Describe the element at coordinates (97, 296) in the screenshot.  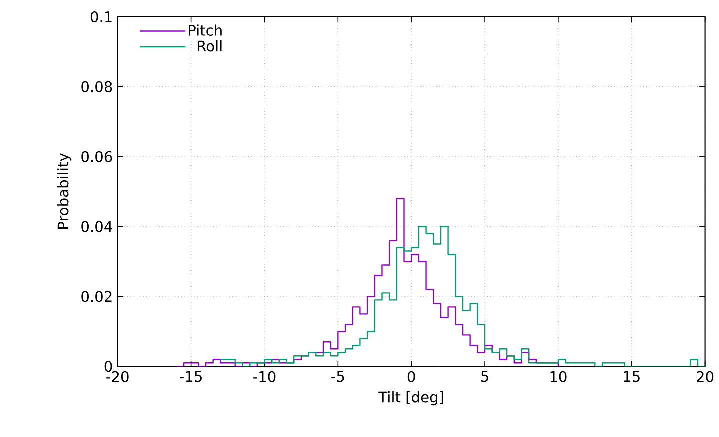
I see `y-tick-label: 0.02` at that location.